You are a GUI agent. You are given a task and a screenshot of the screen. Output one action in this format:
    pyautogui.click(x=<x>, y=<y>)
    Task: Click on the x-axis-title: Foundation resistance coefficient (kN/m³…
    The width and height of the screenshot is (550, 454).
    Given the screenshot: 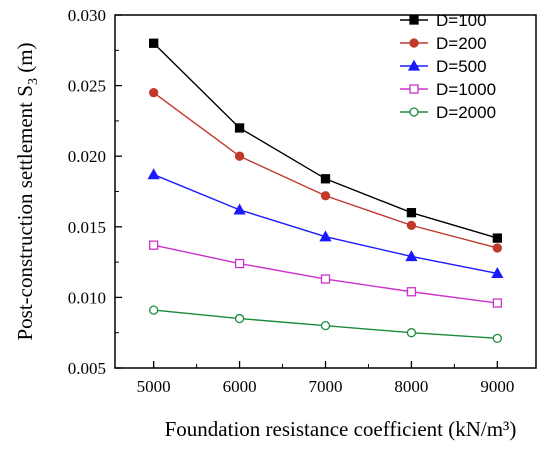 What is the action you would take?
    pyautogui.click(x=341, y=429)
    